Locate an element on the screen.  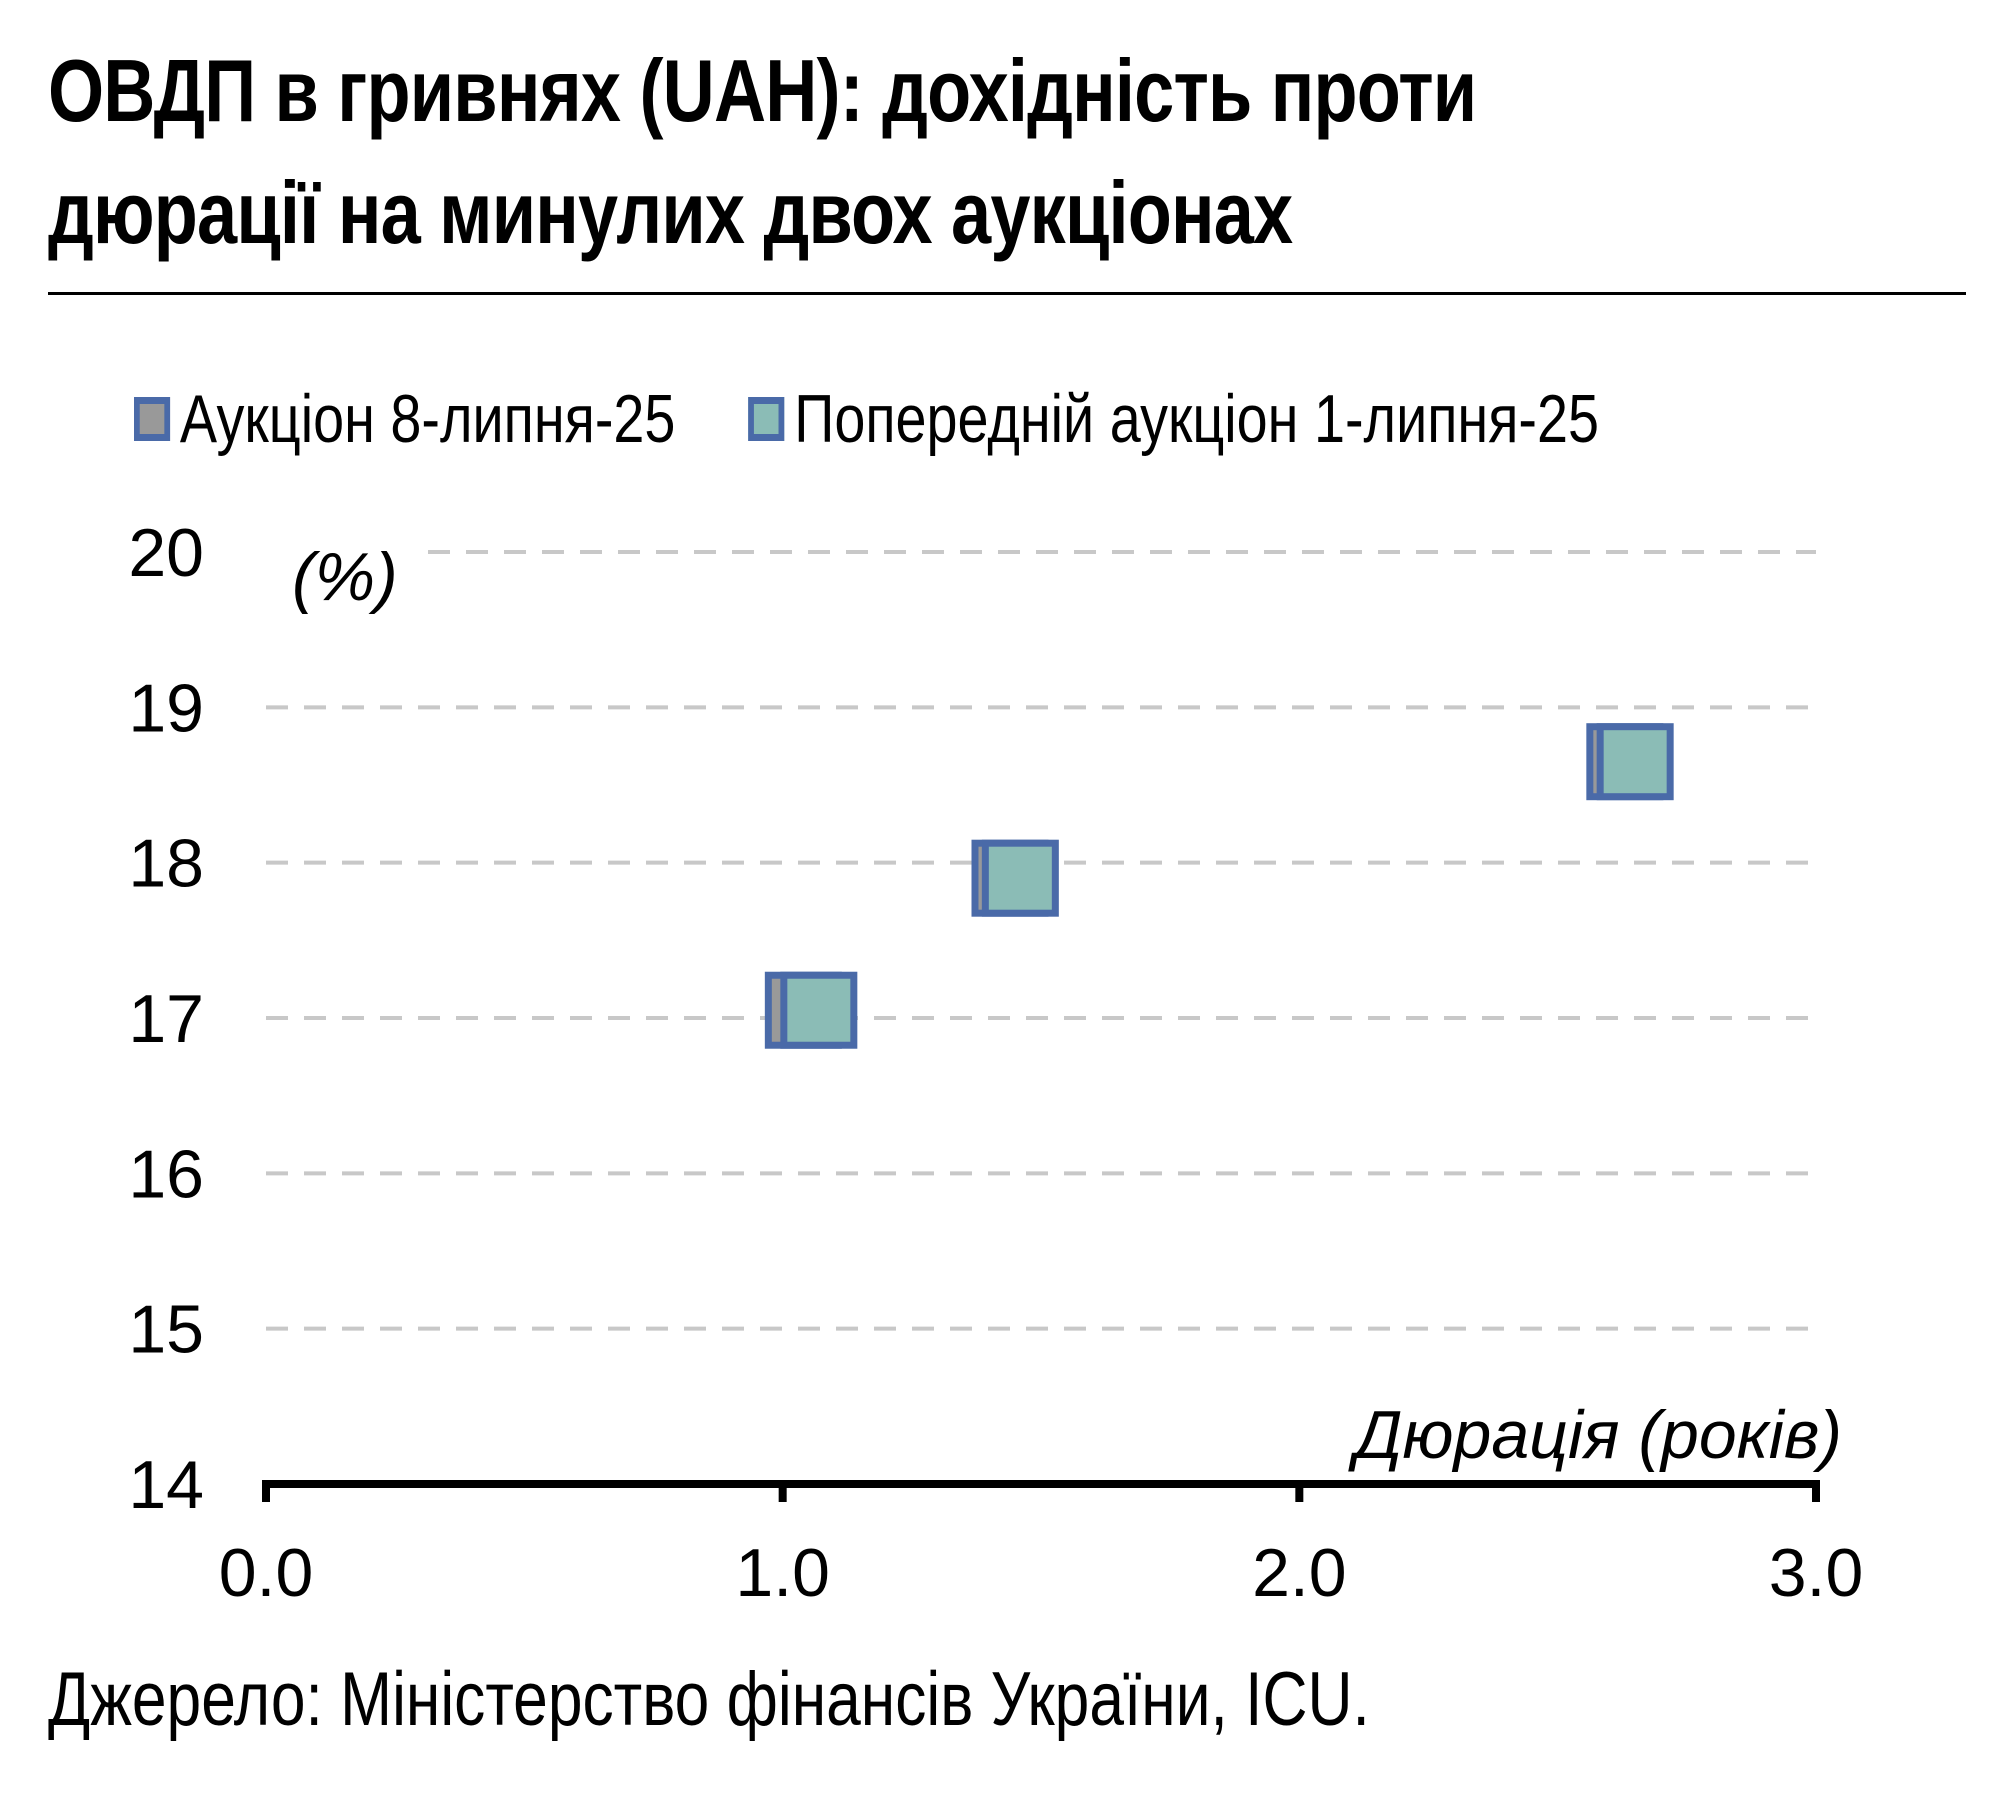
legend-label-current: Аукціон 8-липня-25 is located at coordinates (427, 419).